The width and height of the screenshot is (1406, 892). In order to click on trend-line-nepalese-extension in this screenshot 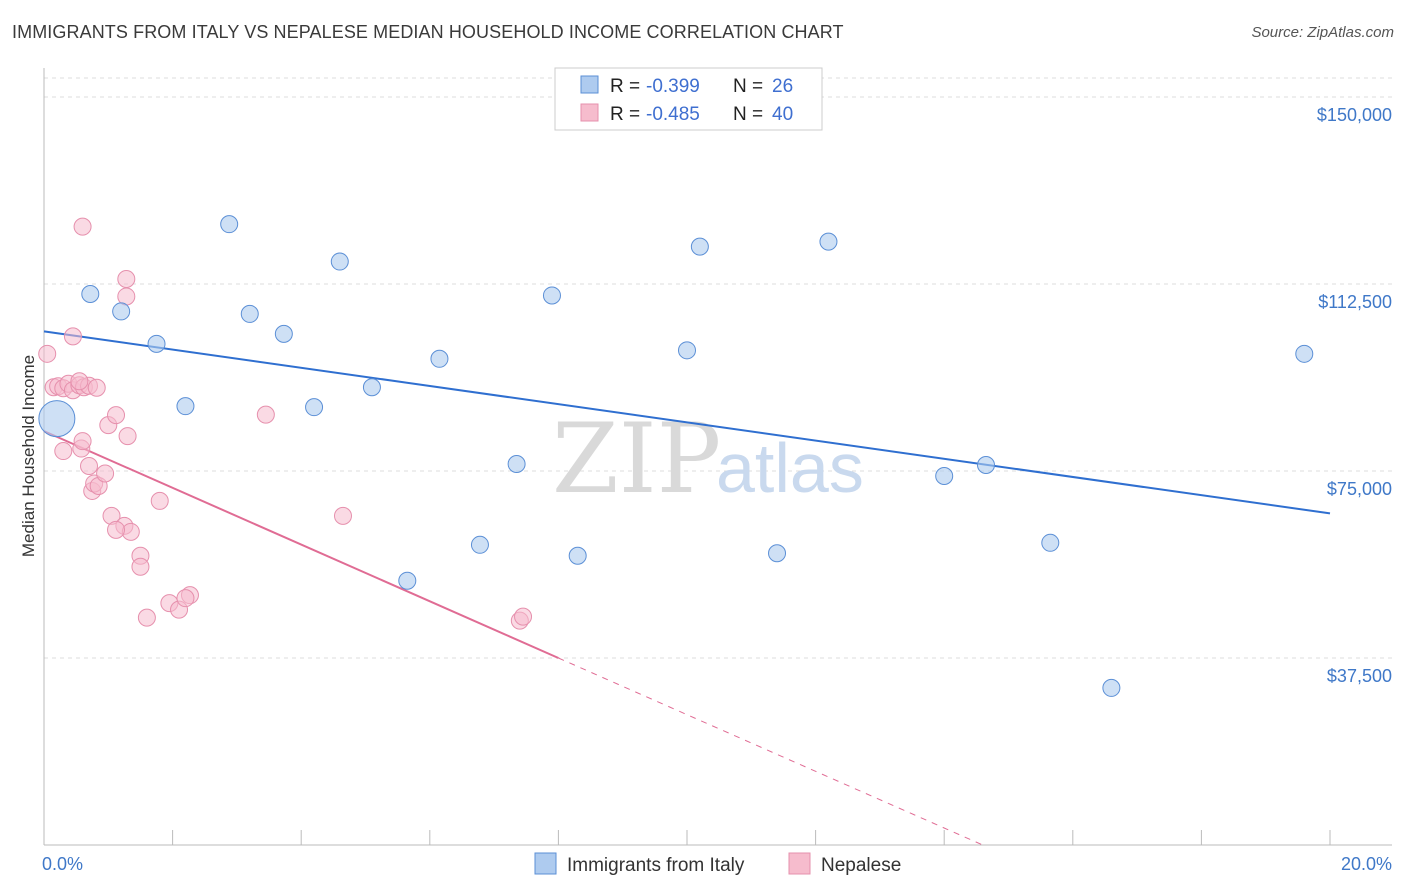, I will do `click(770, 751)`.